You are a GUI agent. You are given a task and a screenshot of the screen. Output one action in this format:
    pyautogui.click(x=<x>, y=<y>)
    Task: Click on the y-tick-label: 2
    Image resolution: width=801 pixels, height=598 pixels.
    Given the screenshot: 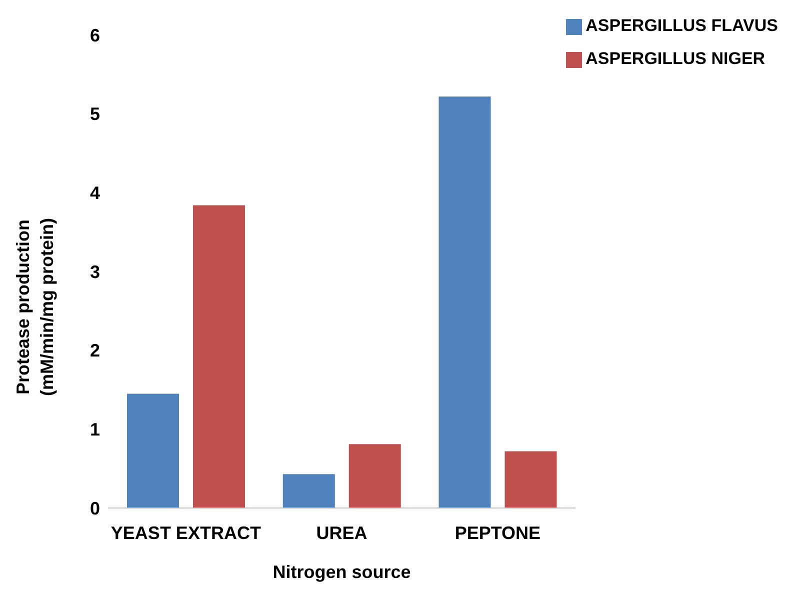 What is the action you would take?
    pyautogui.click(x=95, y=350)
    